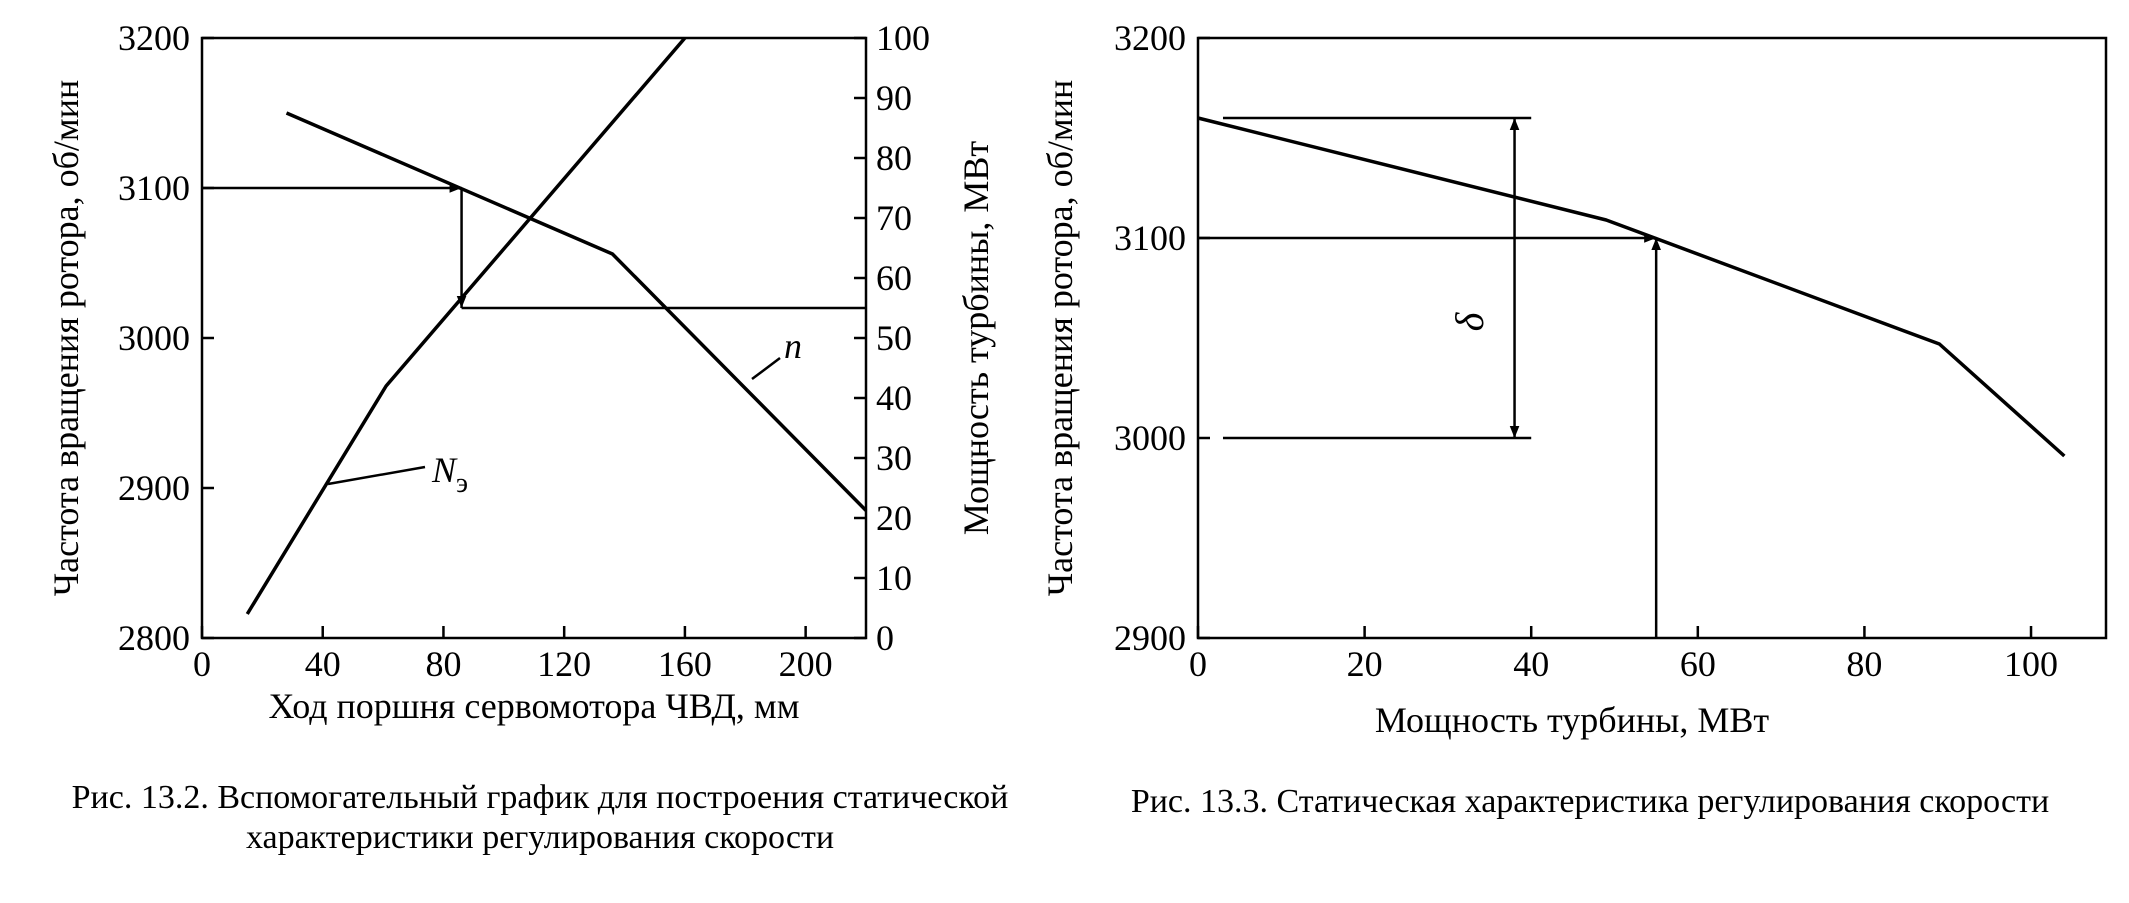  I want to click on chart1-annotations, so click(534, 246).